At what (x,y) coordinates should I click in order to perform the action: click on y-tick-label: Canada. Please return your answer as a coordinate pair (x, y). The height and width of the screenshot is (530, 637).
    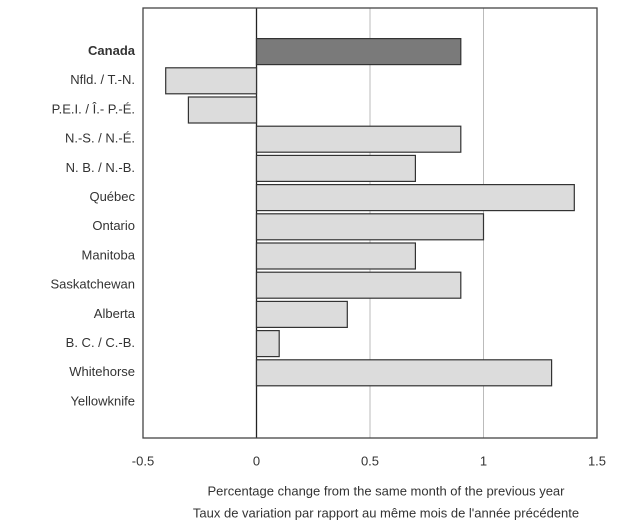
    Looking at the image, I should click on (112, 50).